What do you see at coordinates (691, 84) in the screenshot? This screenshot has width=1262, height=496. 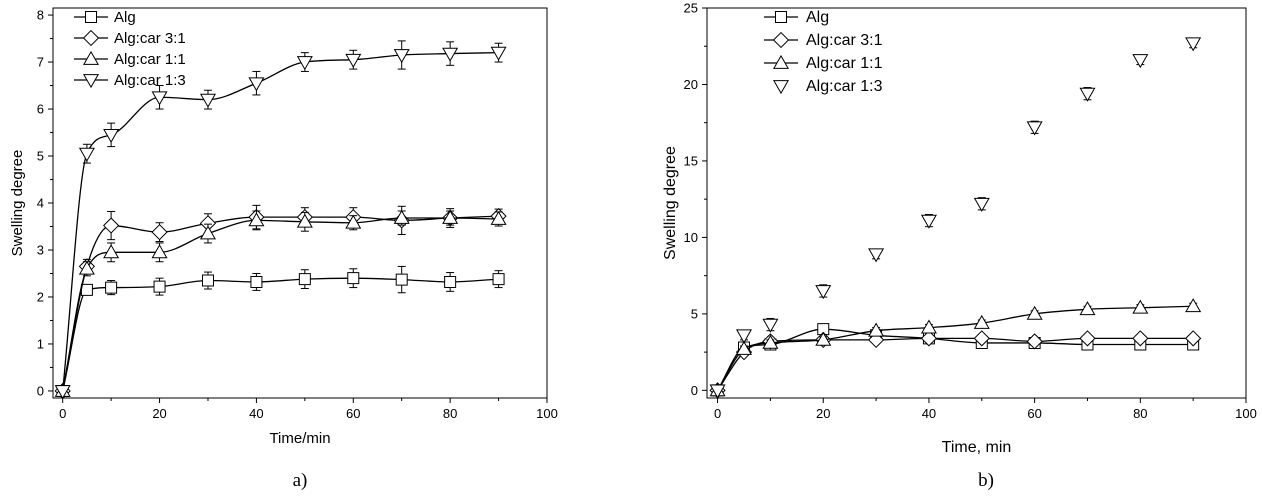 I see `y-tick-label: 20` at bounding box center [691, 84].